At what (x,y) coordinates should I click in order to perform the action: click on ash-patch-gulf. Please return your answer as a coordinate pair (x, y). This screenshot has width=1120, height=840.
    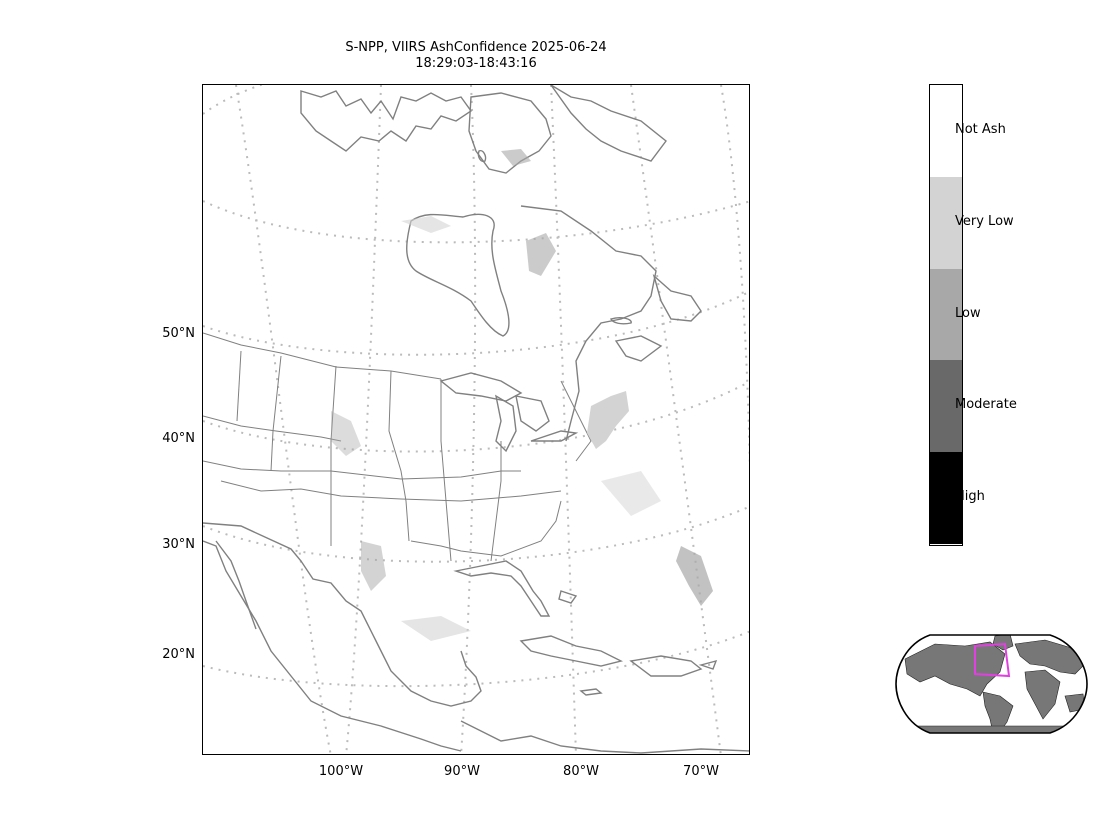
    Looking at the image, I should click on (436, 628).